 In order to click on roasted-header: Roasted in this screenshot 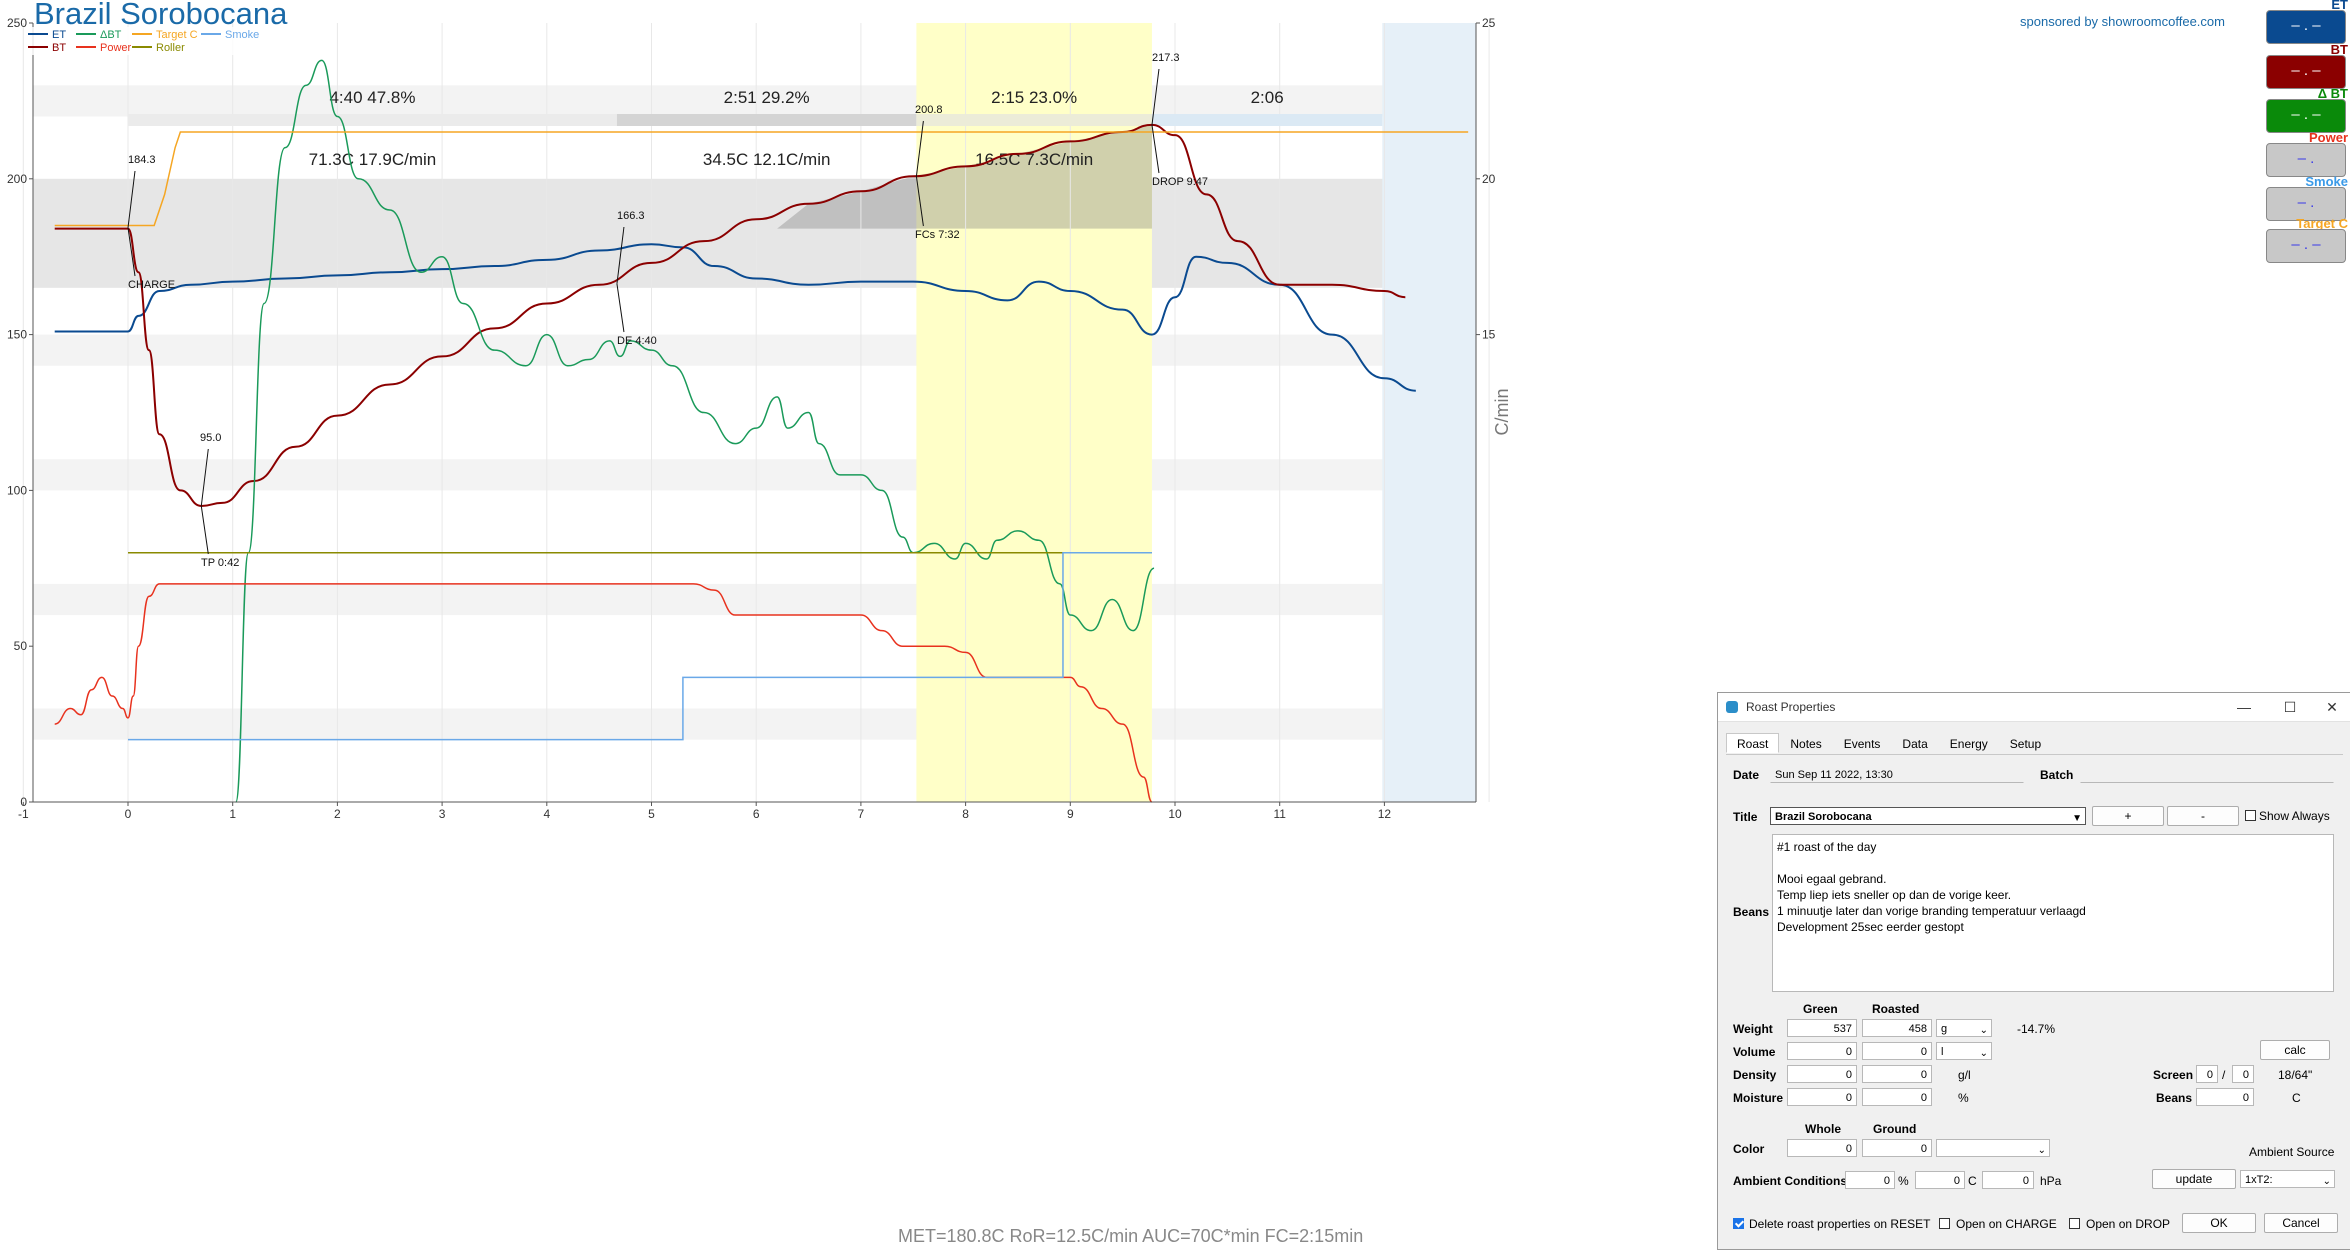, I will do `click(1896, 1009)`.